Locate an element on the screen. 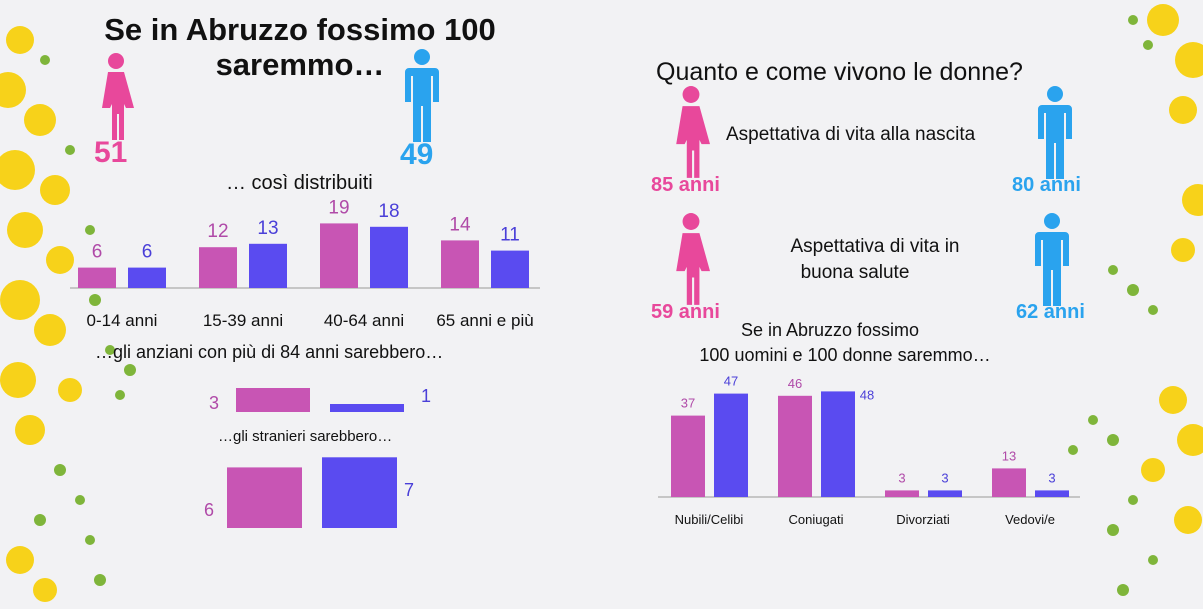  data-label-female-1: 12 is located at coordinates (217, 231).